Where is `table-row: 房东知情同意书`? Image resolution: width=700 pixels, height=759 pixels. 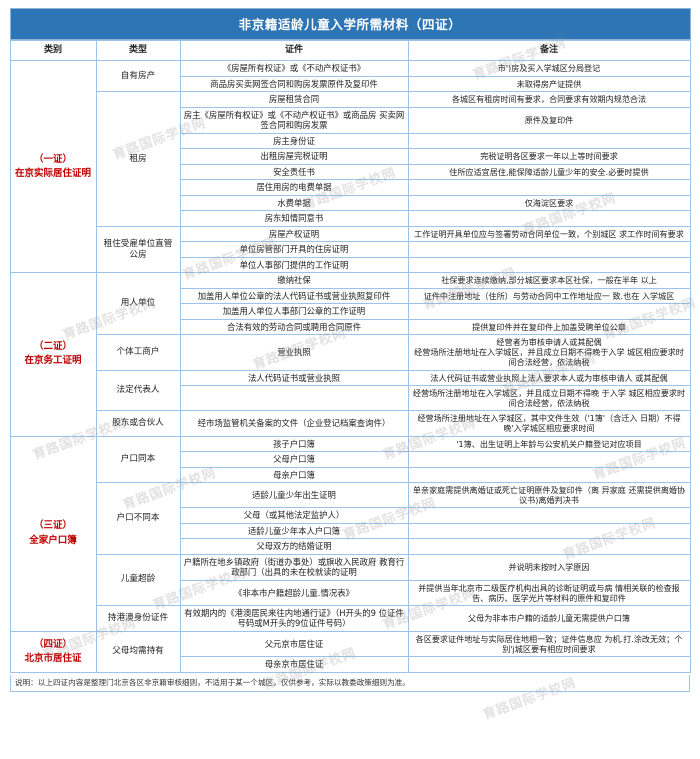 table-row: 房东知情同意书 is located at coordinates (350, 218).